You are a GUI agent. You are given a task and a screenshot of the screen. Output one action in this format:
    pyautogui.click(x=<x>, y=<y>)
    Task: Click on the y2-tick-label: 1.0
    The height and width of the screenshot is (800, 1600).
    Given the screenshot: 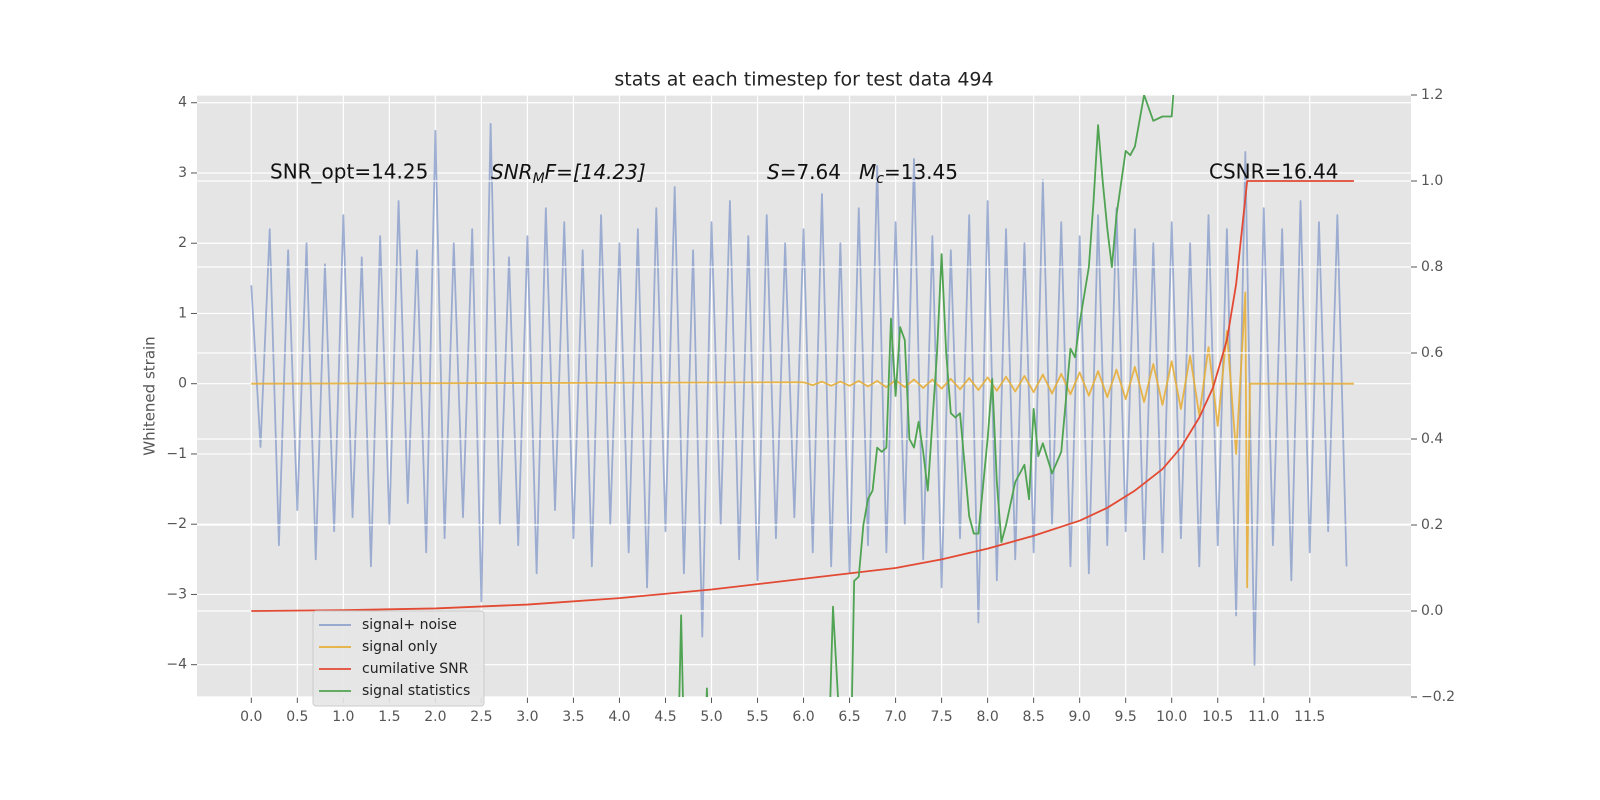 What is the action you would take?
    pyautogui.click(x=1432, y=181)
    